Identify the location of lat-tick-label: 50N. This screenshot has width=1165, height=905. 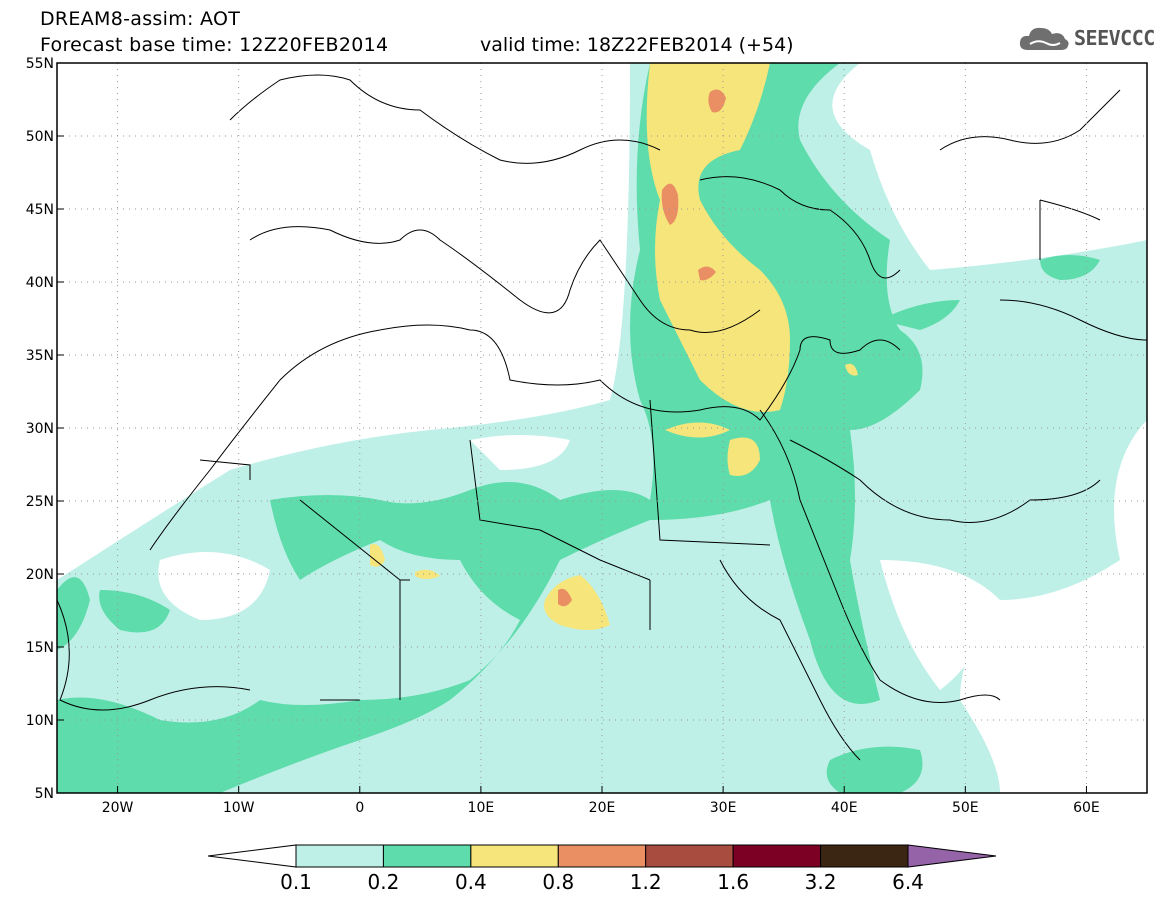
(40, 137).